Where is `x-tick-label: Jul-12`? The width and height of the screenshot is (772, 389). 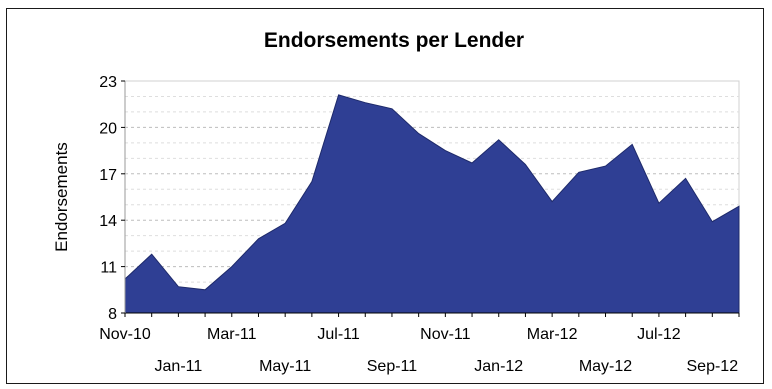 x-tick-label: Jul-12 is located at coordinates (659, 334).